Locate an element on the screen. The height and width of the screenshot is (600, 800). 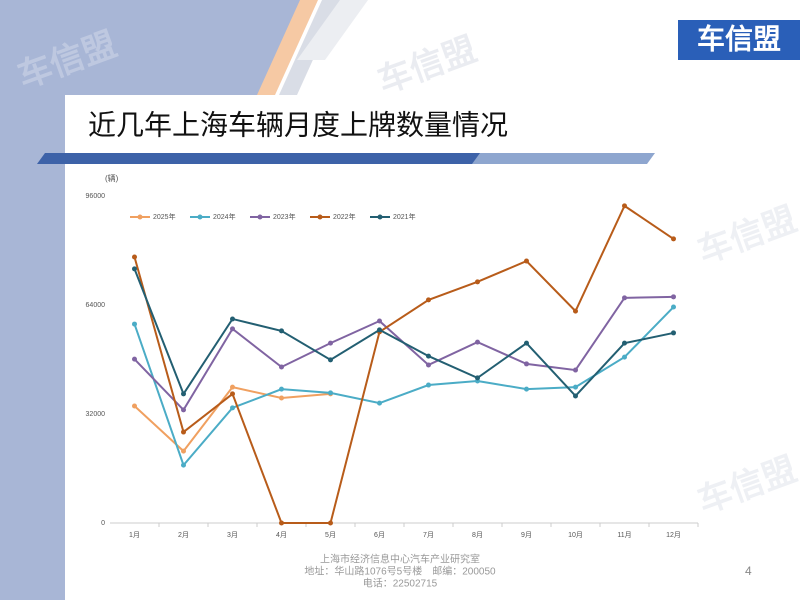
x-tick-label: 2月 is located at coordinates (183, 535).